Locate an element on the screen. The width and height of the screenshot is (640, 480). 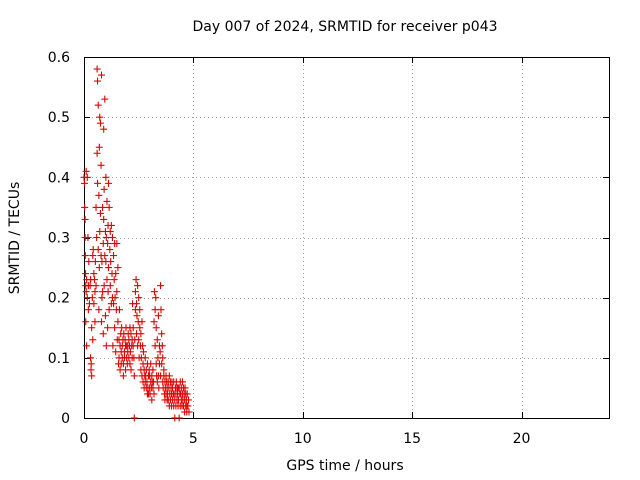
x-tick-label: 0 is located at coordinates (84, 439).